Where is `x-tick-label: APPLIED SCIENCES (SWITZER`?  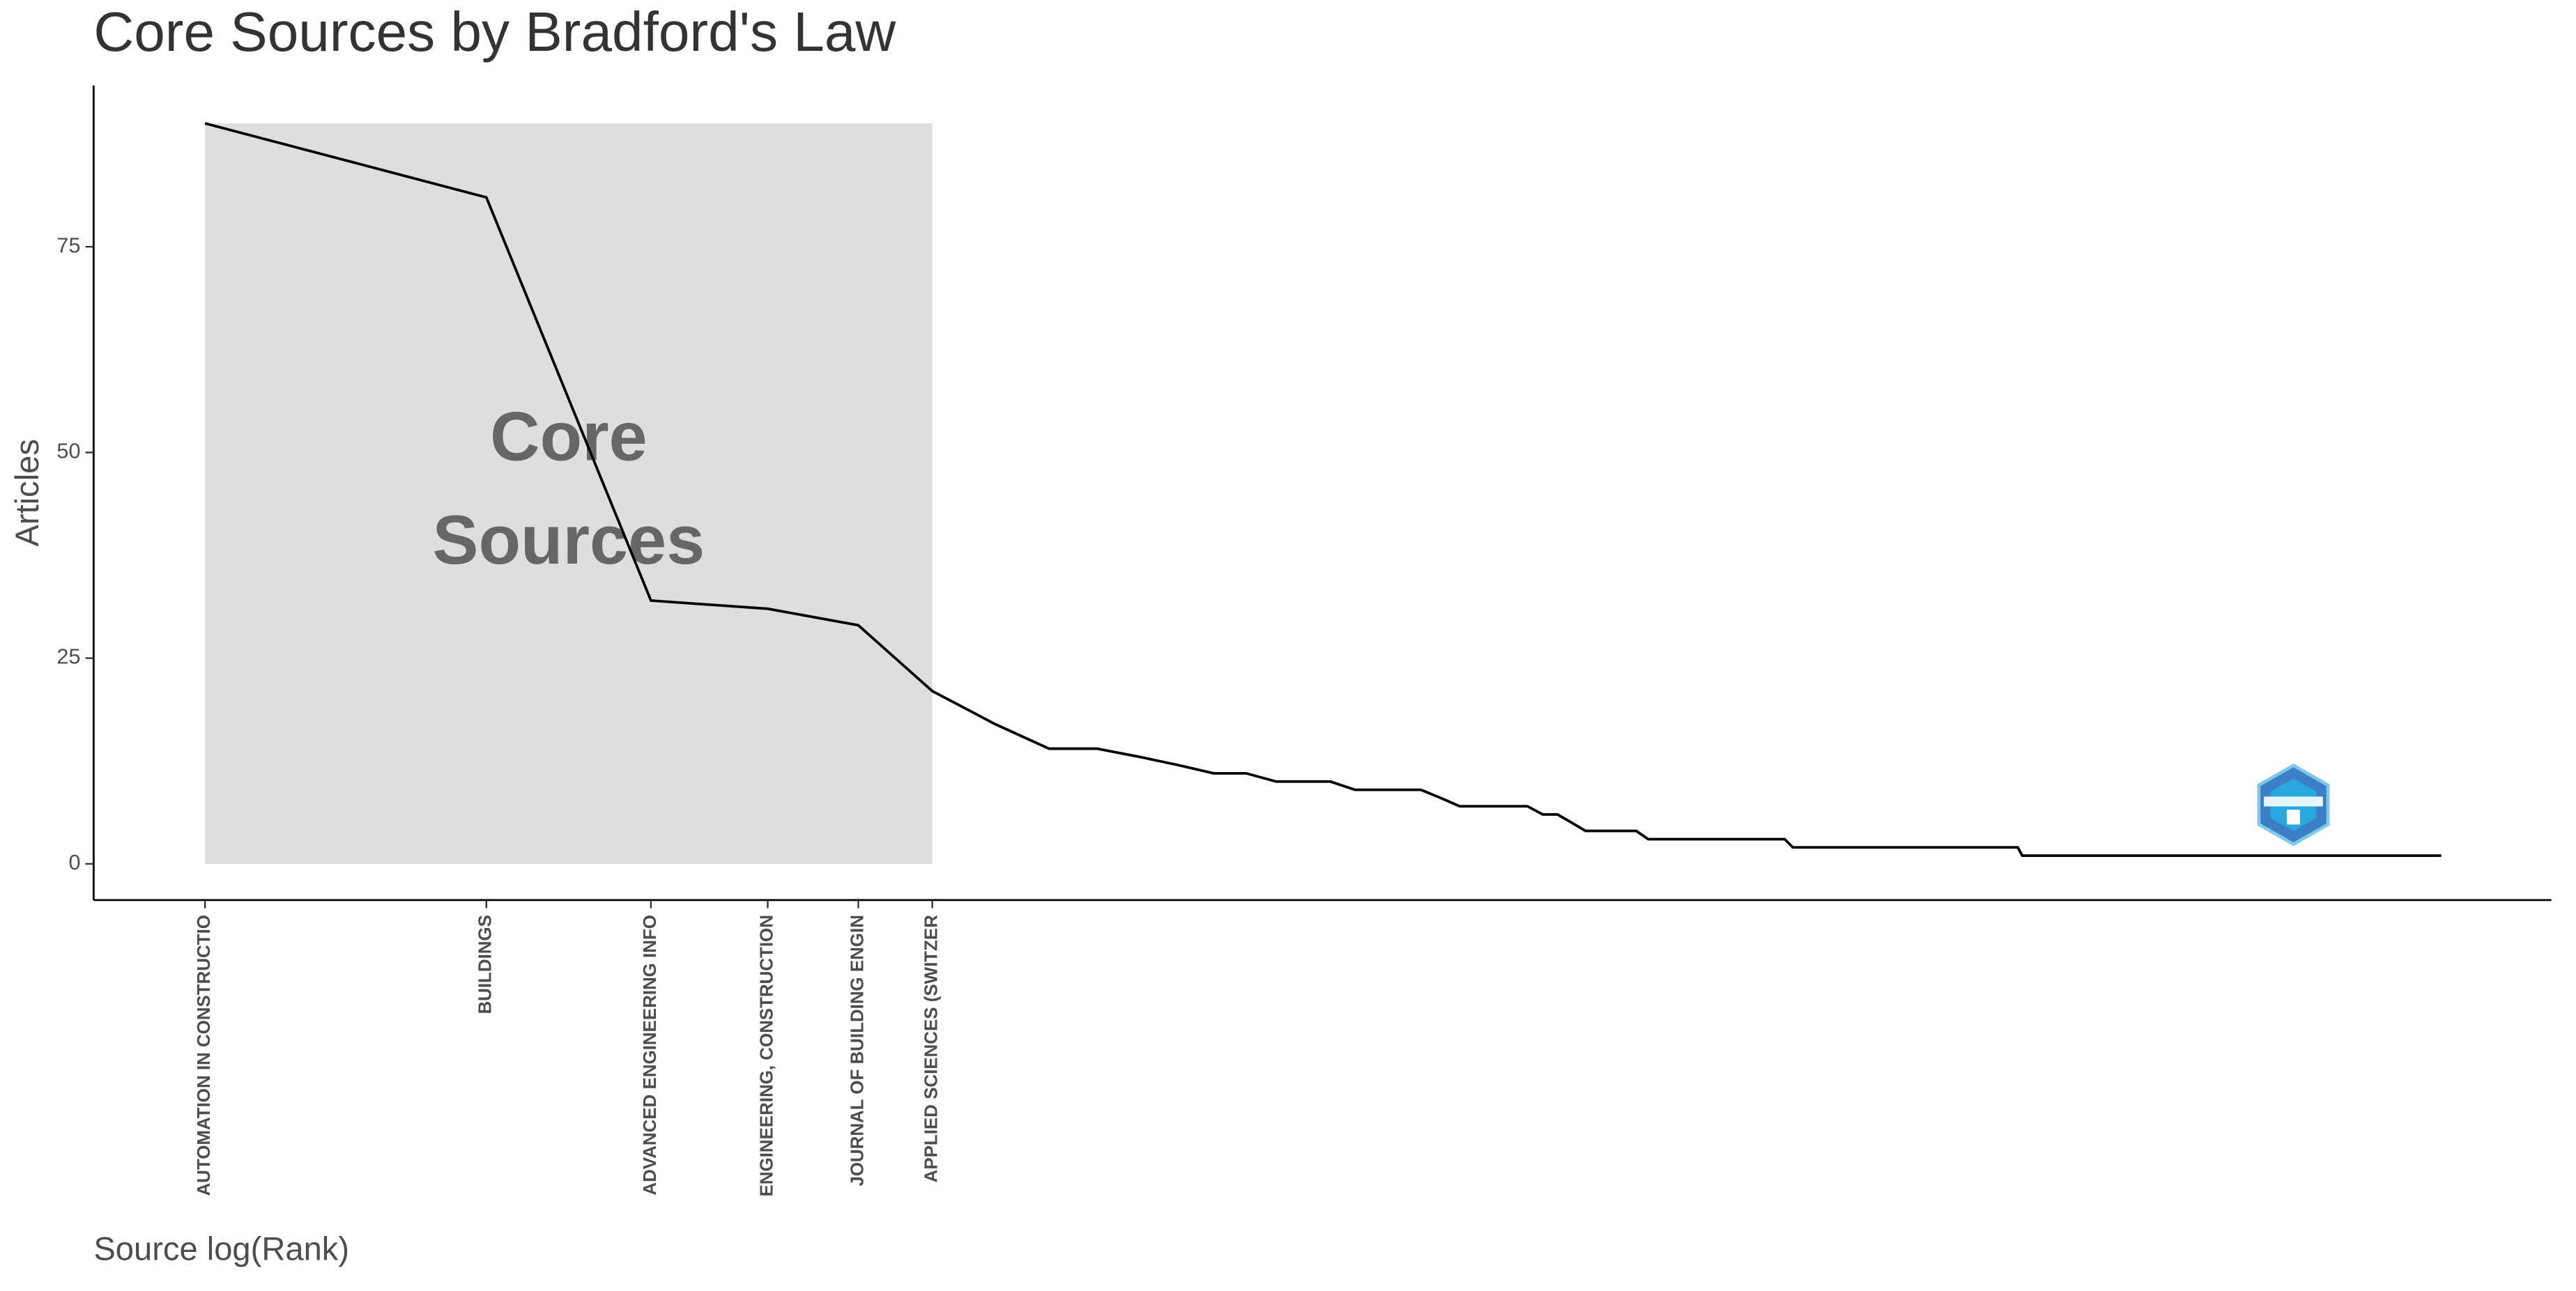
x-tick-label: APPLIED SCIENCES (SWITZER is located at coordinates (931, 1049).